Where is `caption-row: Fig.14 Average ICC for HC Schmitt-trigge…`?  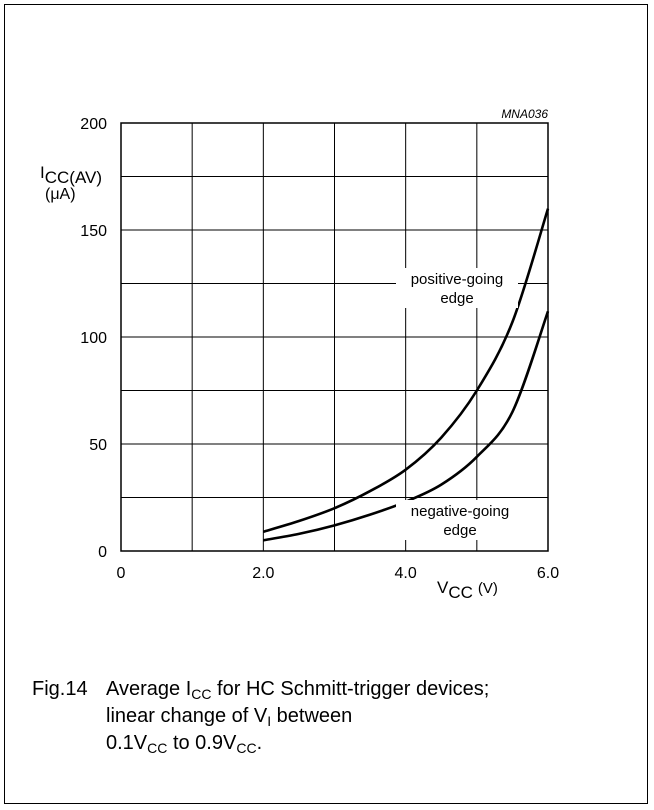 caption-row: Fig.14 Average ICC for HC Schmitt-trigge… is located at coordinates (332, 716).